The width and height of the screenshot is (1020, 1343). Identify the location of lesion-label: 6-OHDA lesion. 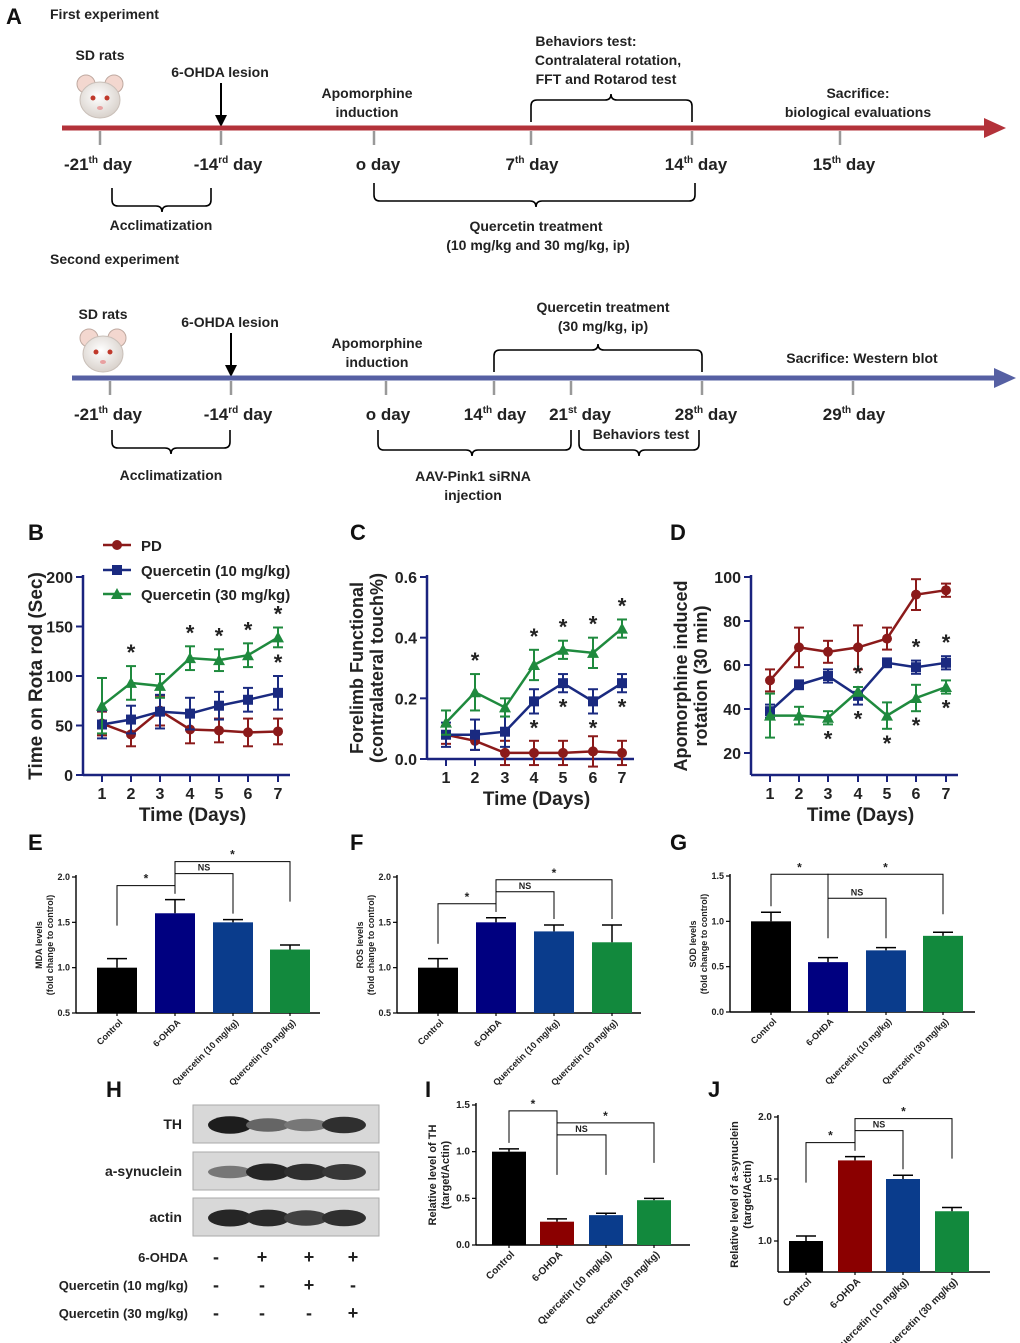
(230, 322).